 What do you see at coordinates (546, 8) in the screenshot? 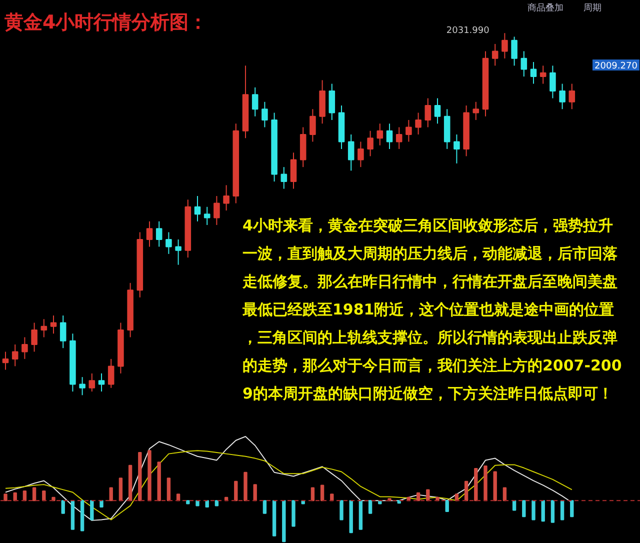
I see `text: 商品叠加` at bounding box center [546, 8].